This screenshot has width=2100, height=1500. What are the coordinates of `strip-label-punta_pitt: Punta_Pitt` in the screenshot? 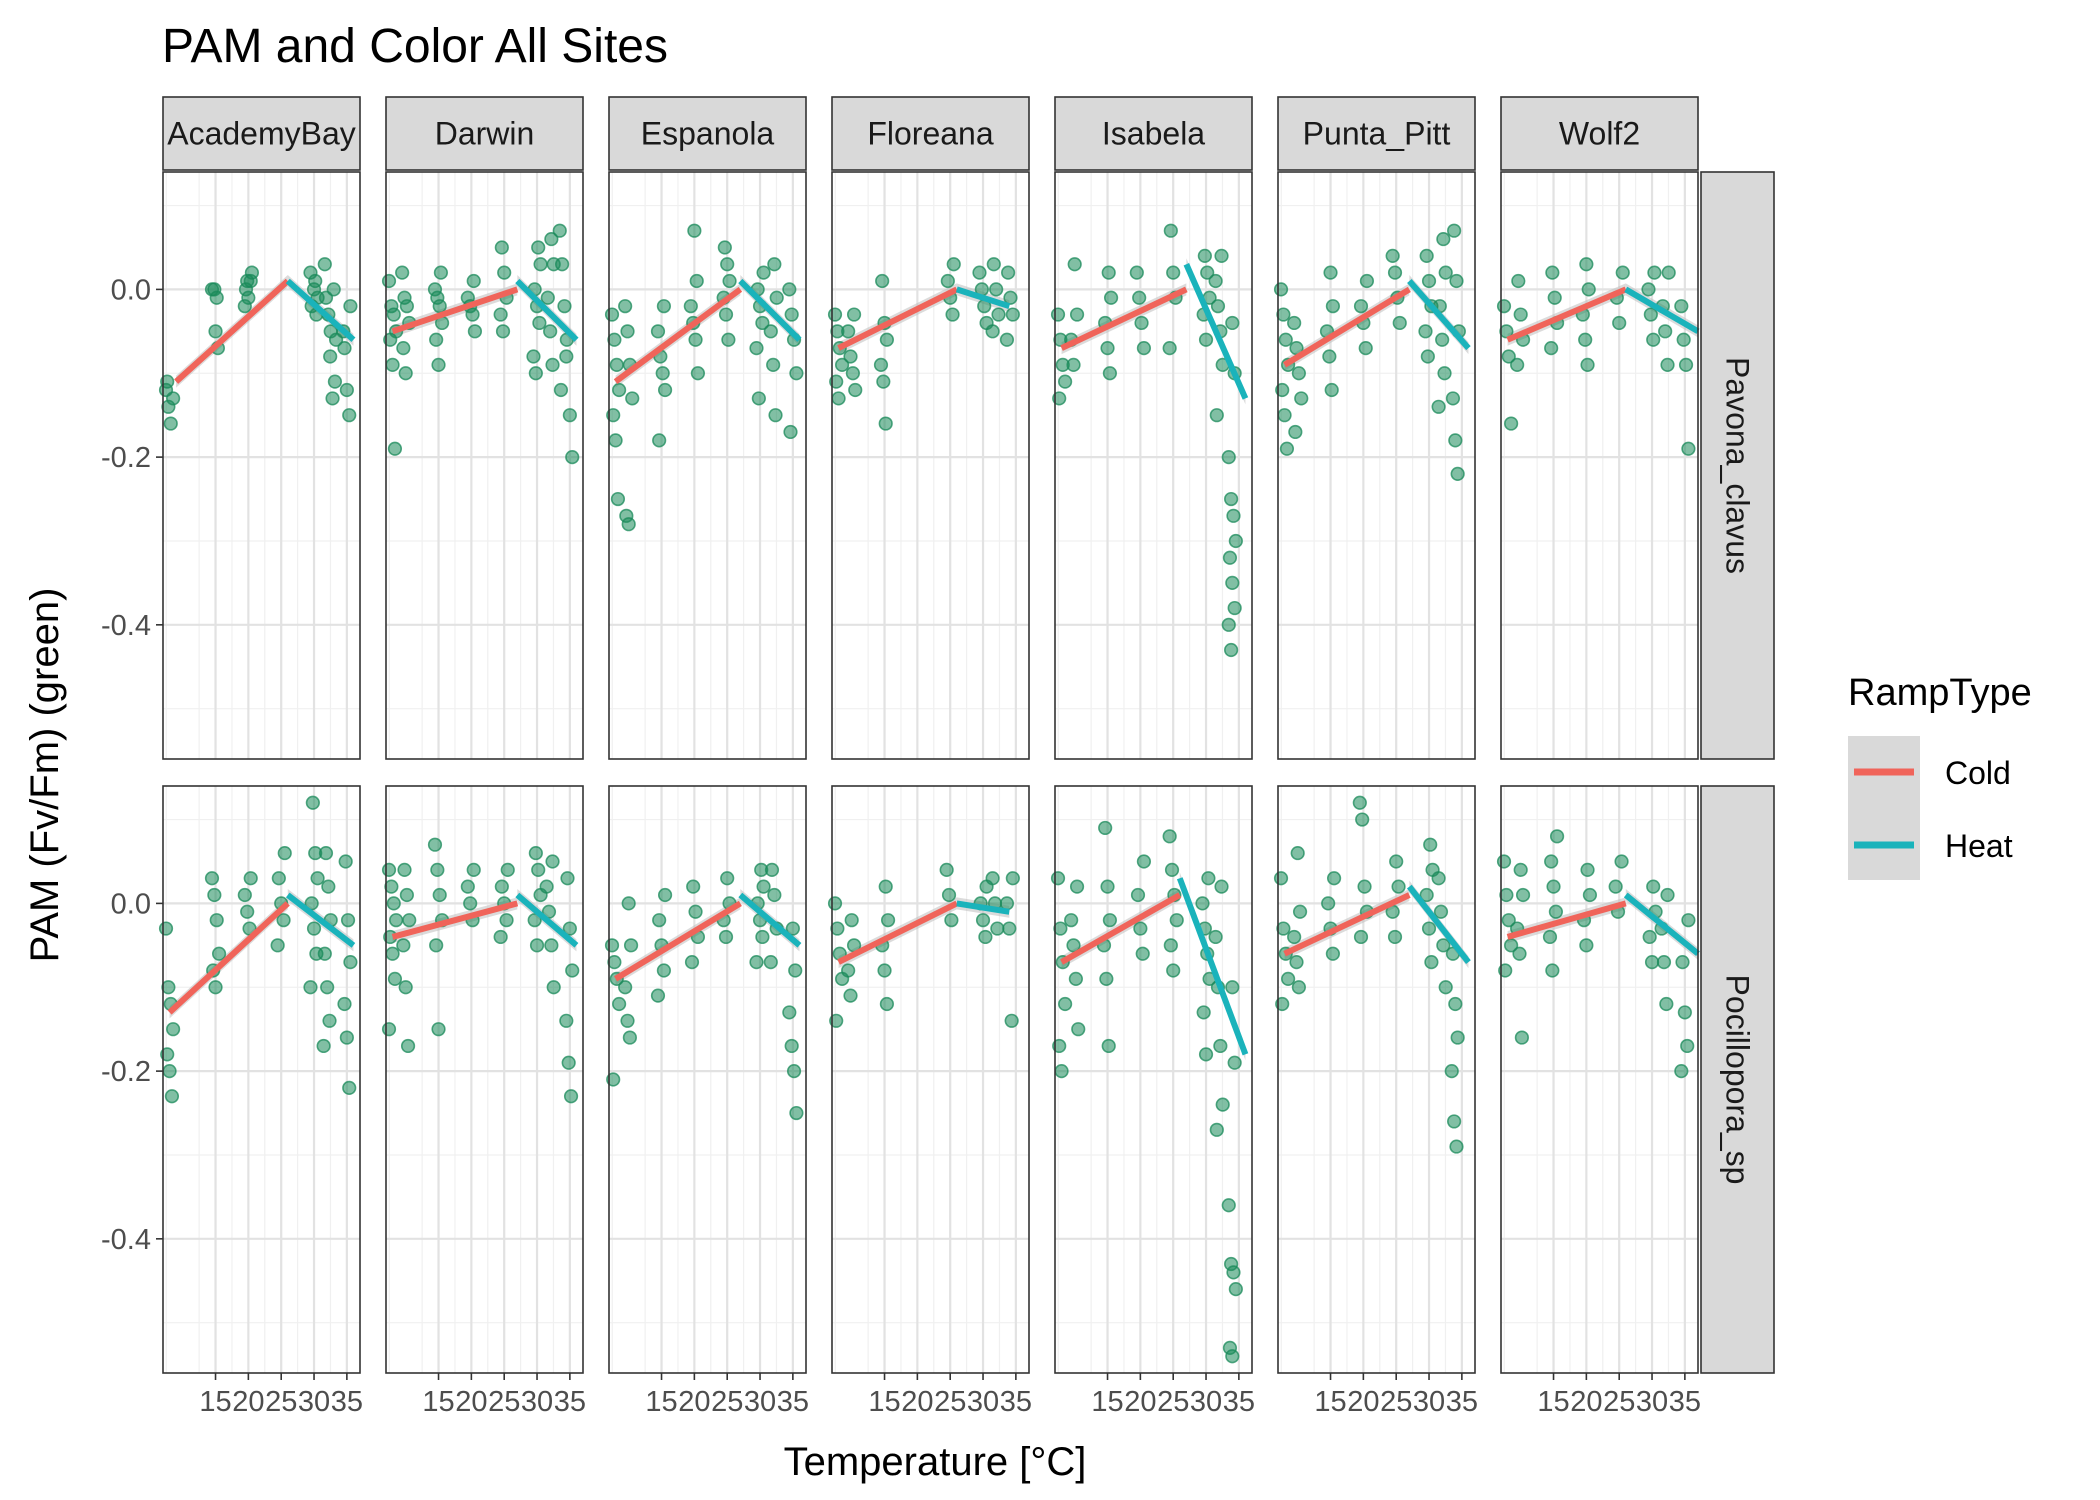 It's located at (1377, 134).